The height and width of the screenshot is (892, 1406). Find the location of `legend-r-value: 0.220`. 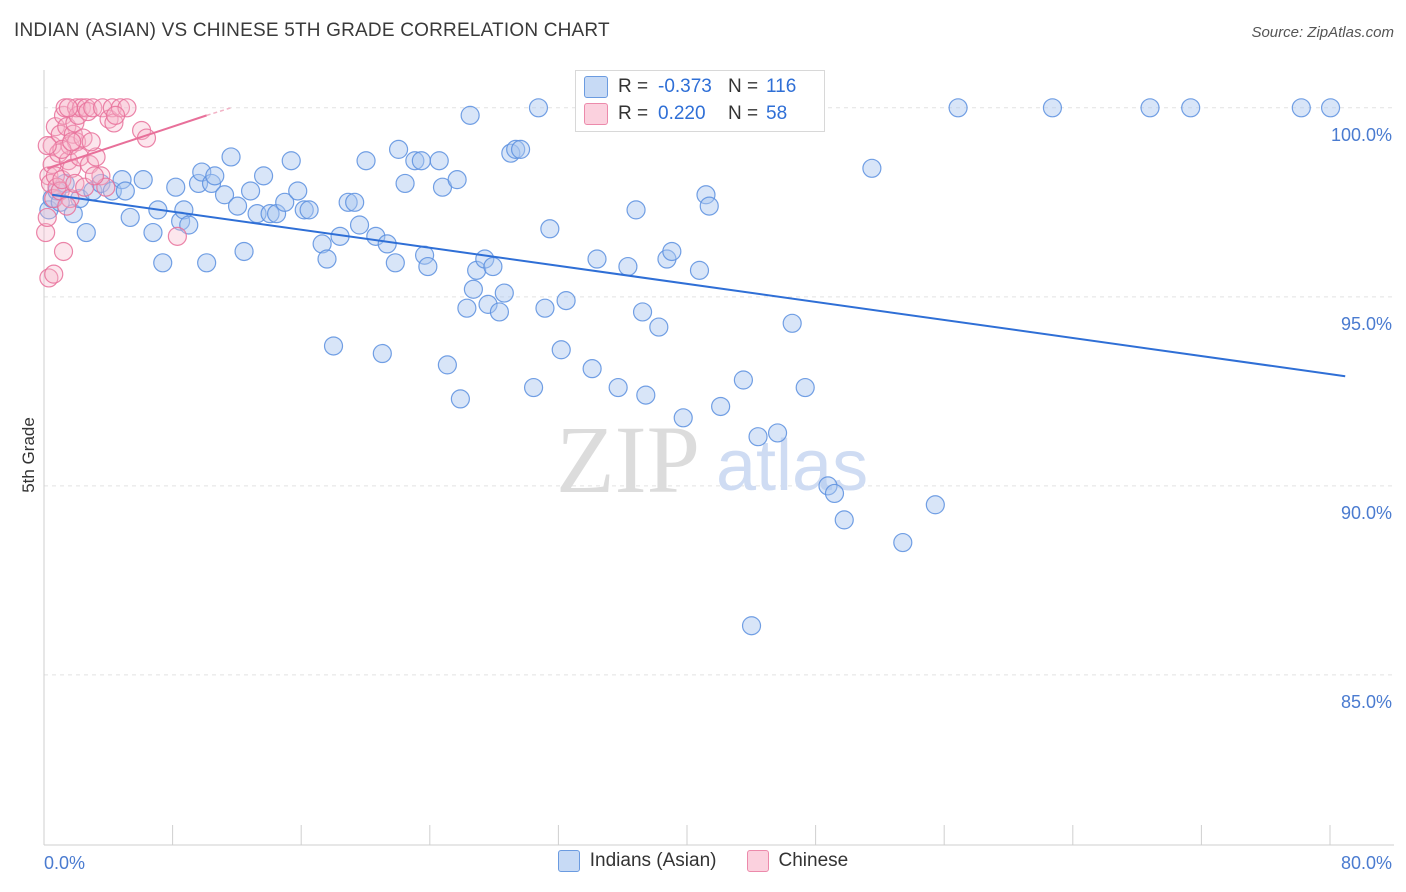

legend-r-value: 0.220 is located at coordinates (682, 113).